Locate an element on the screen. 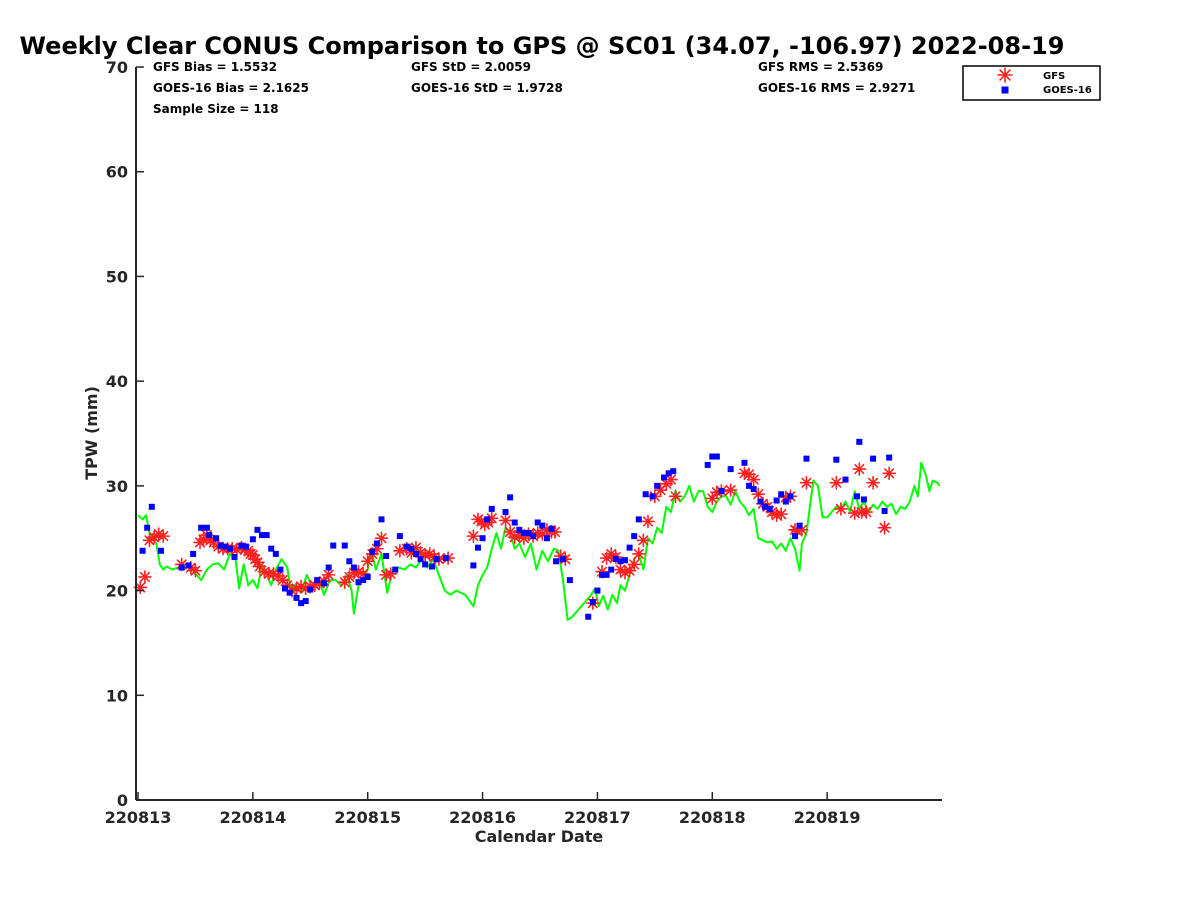 Image resolution: width=1200 pixels, height=900 pixels. legend-goes-marker is located at coordinates (1005, 90).